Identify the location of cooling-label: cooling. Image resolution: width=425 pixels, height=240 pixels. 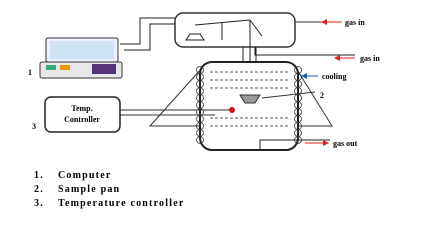
(334, 76).